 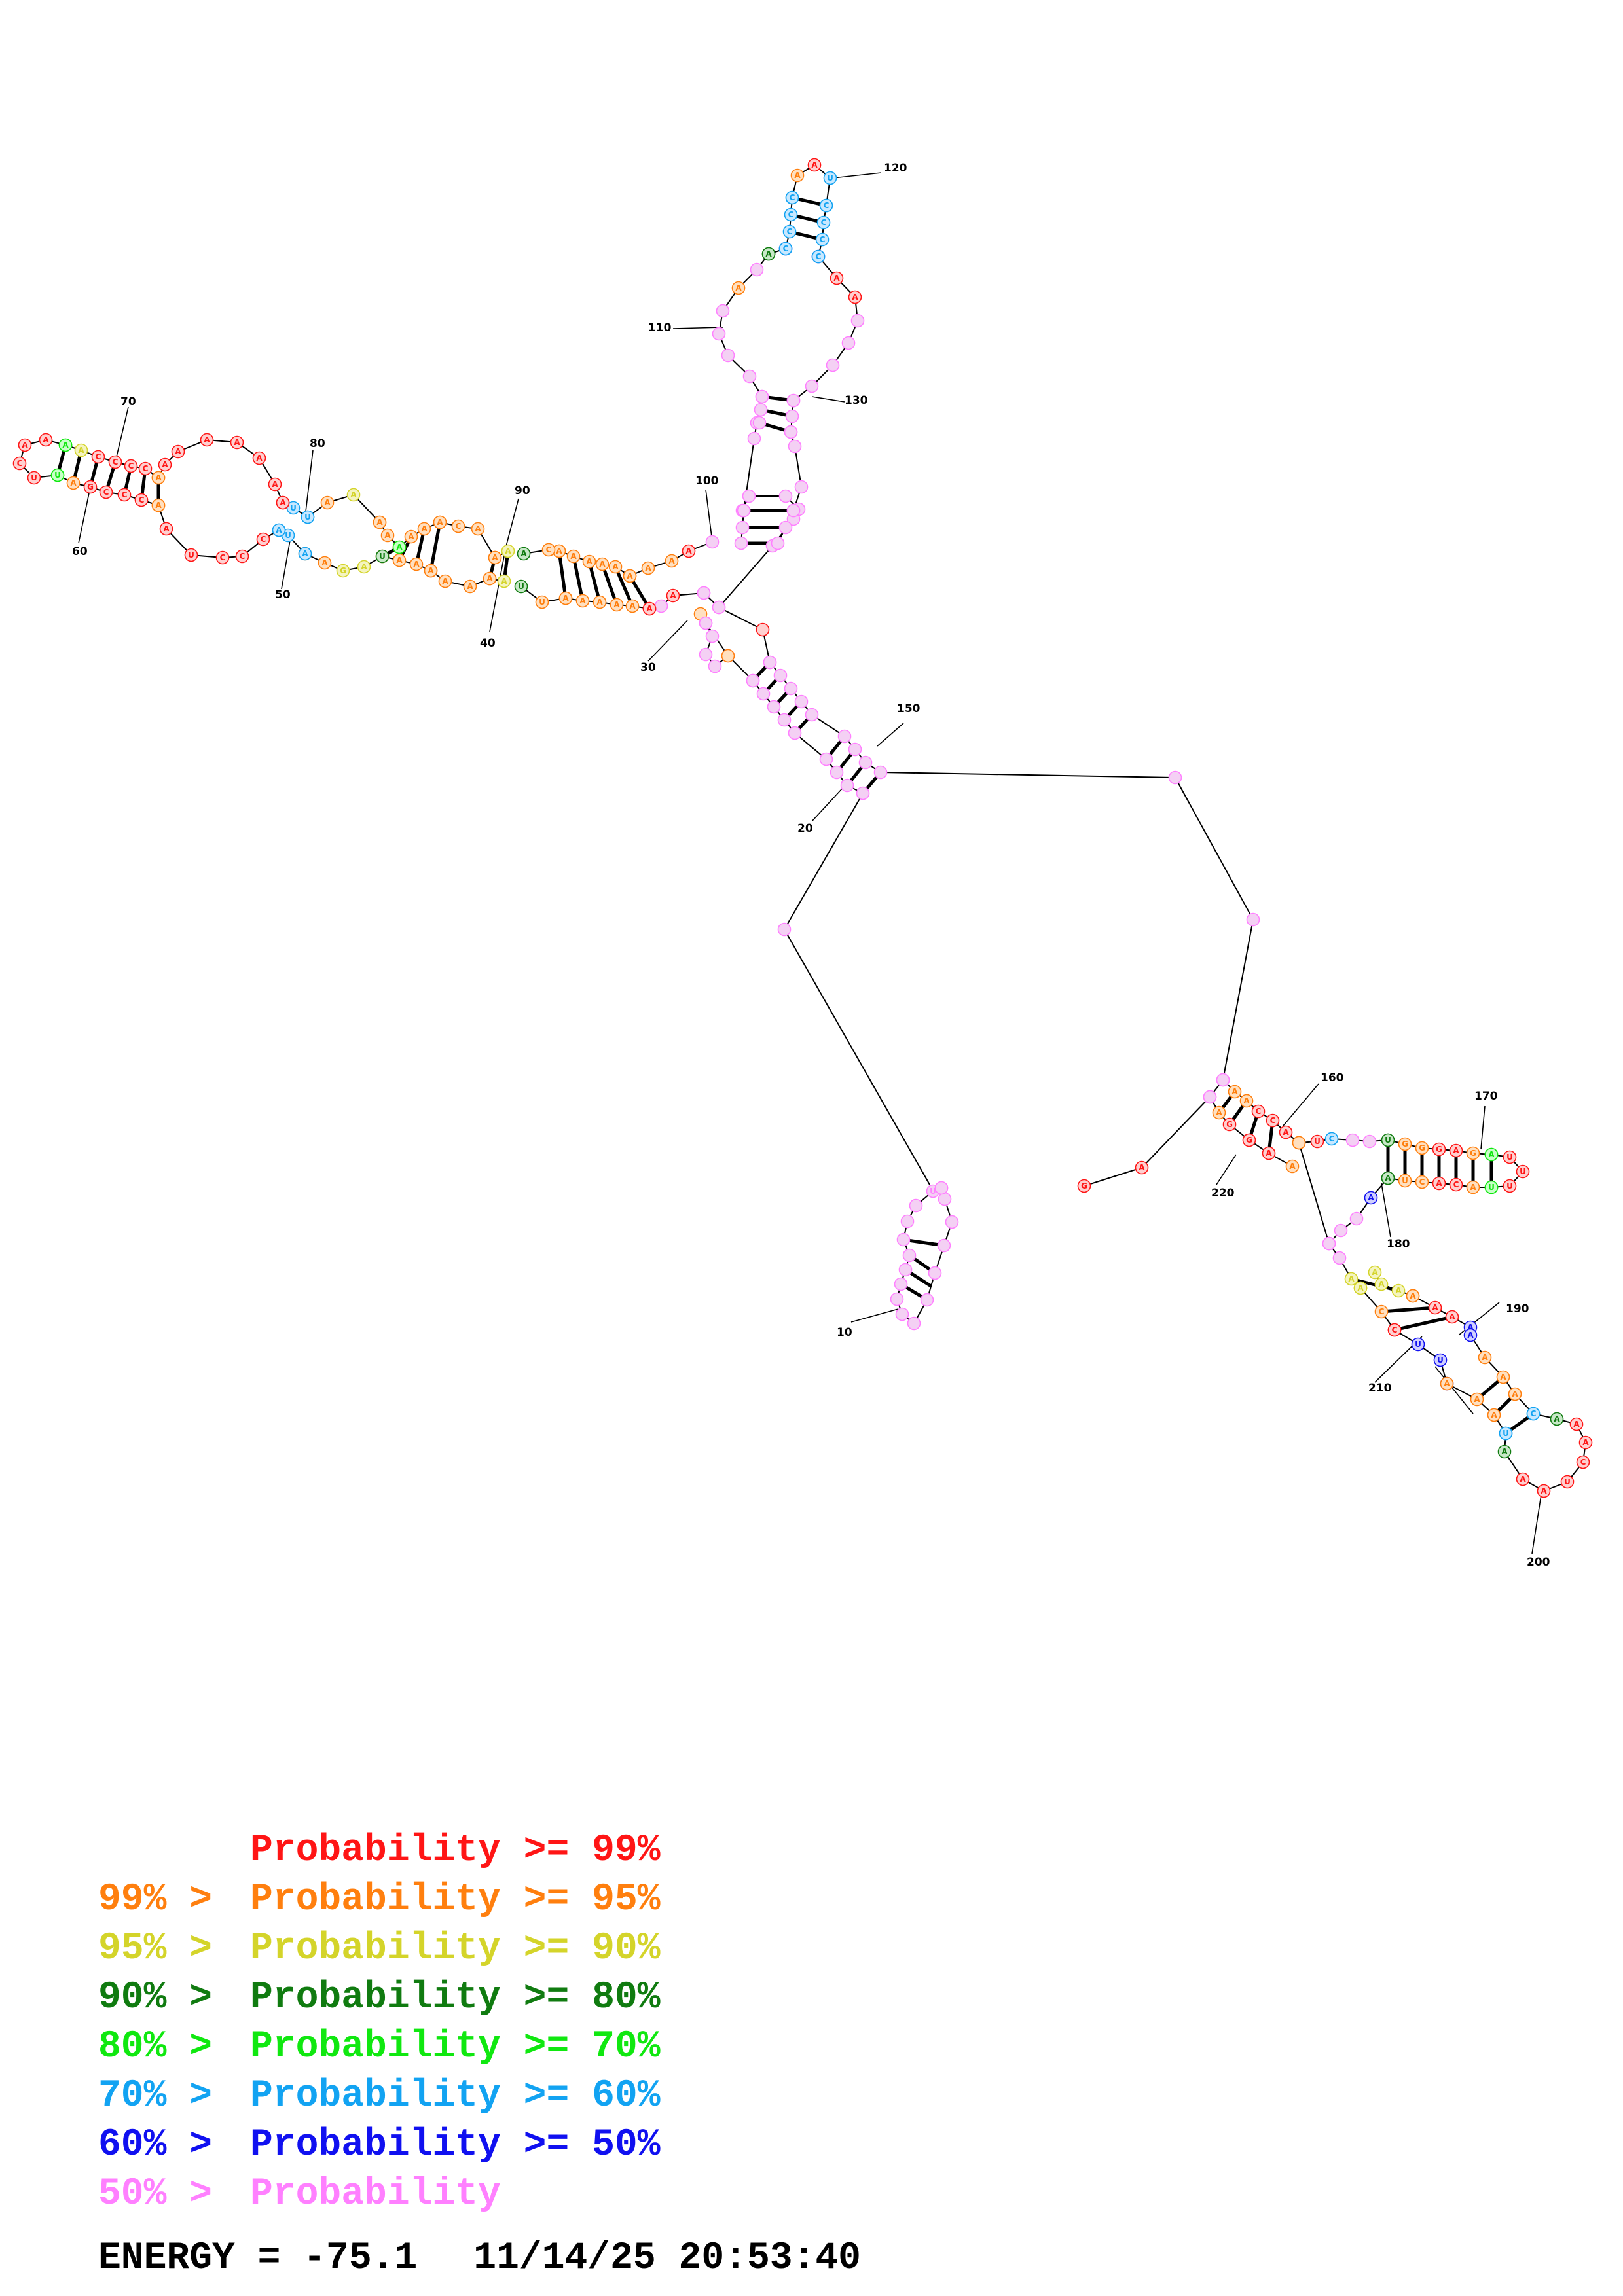 What do you see at coordinates (479, 2258) in the screenshot?
I see `energy-footer: ENERGY = -75.1 11/14/25 20:53:40` at bounding box center [479, 2258].